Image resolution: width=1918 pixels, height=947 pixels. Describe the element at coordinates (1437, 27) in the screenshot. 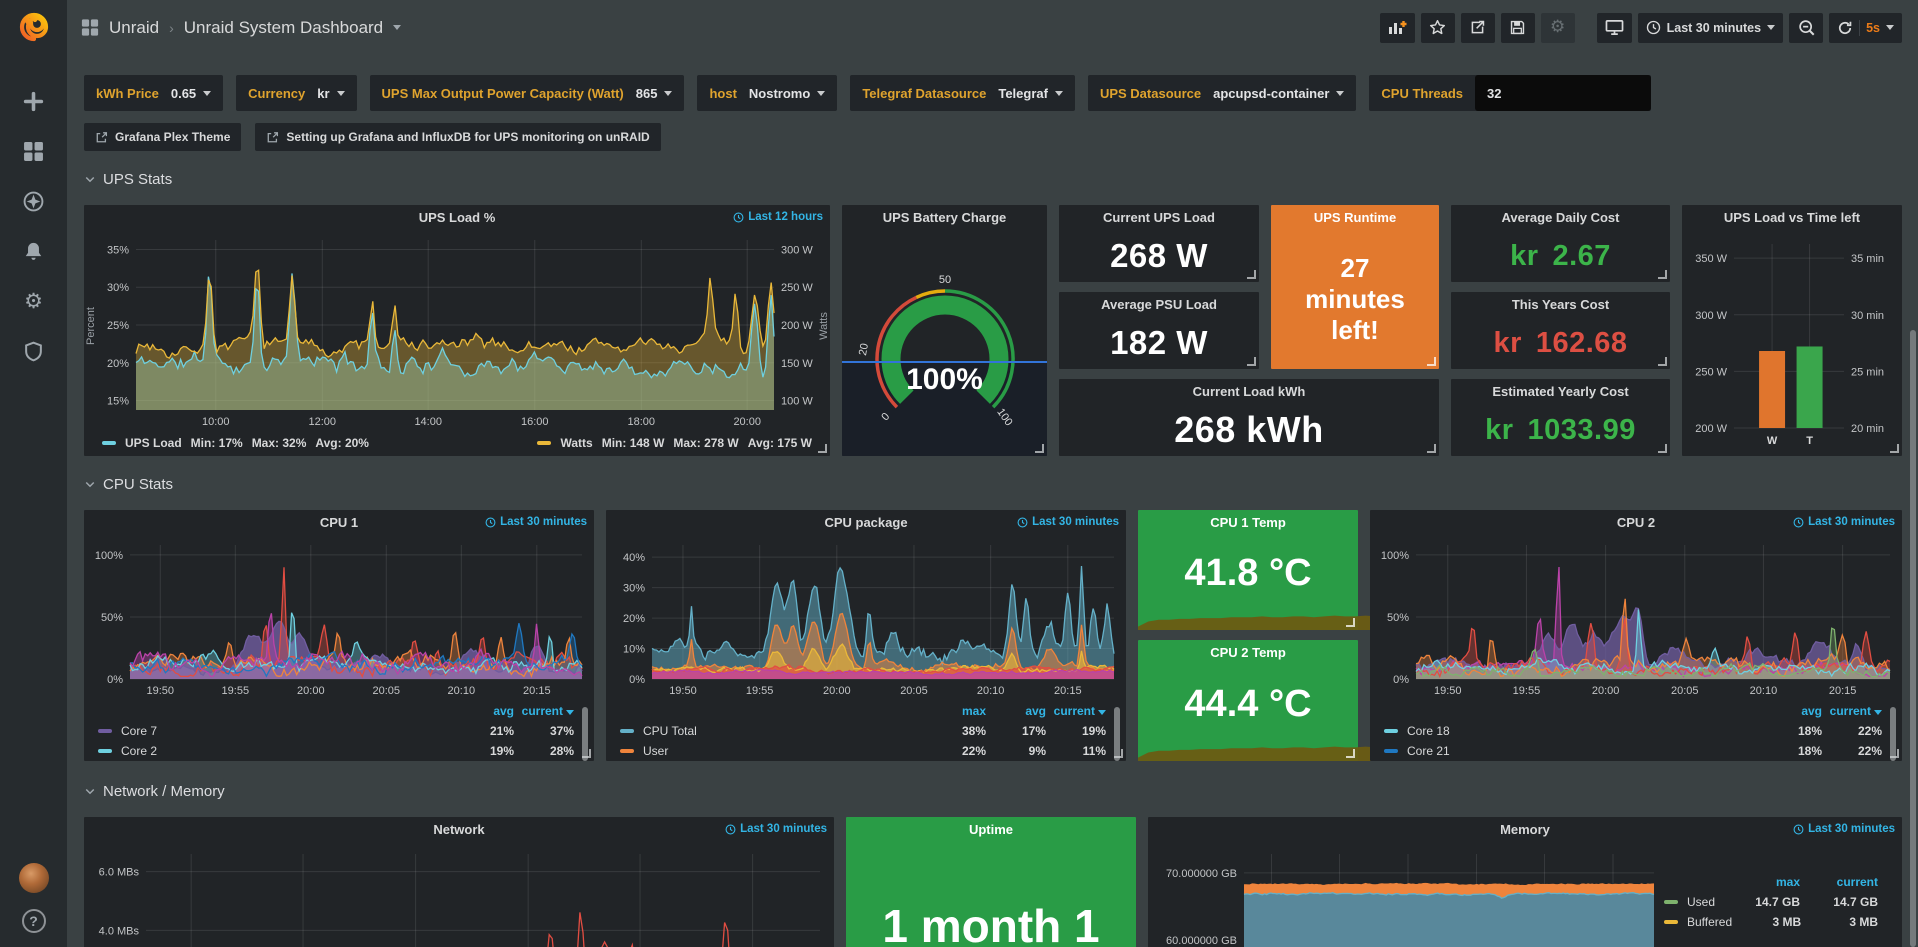

I see `star-button` at that location.